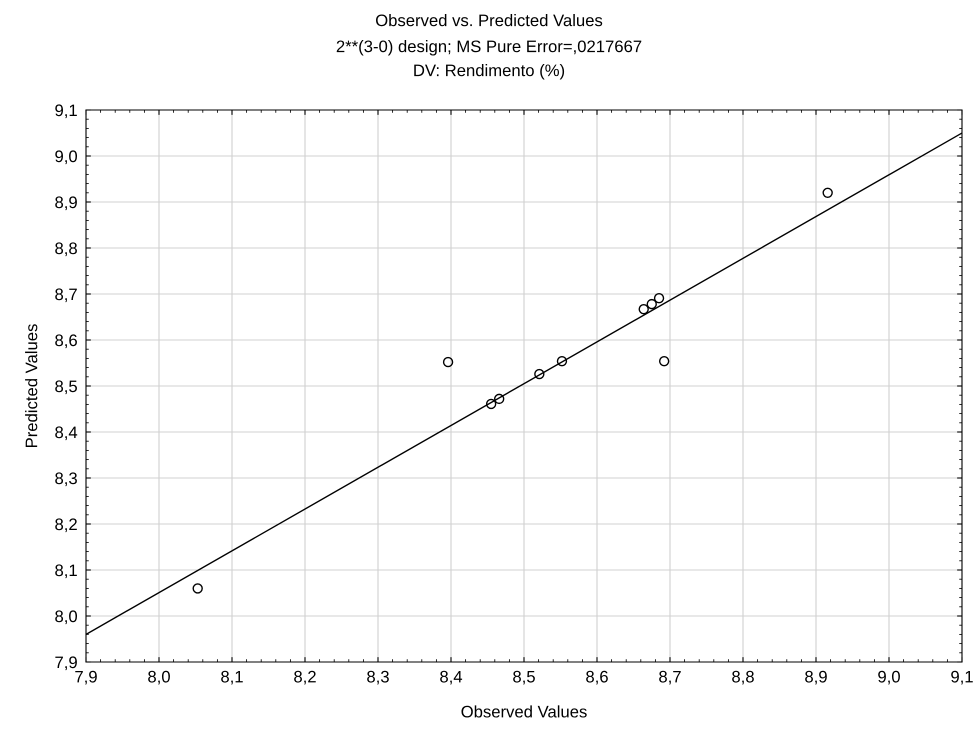 This screenshot has width=978, height=729. What do you see at coordinates (66, 525) in the screenshot?
I see `y-tick-label: 8,2` at bounding box center [66, 525].